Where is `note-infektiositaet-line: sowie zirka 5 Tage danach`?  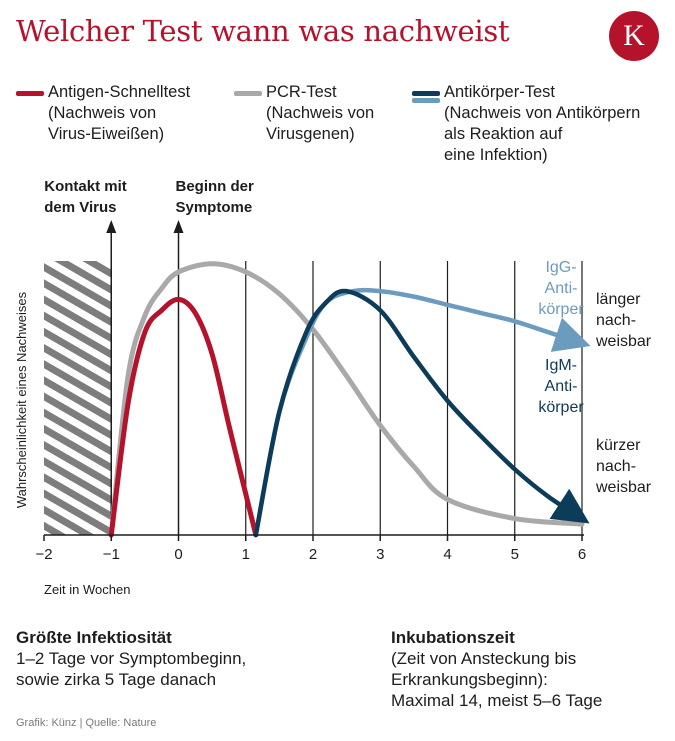 note-infektiositaet-line: sowie zirka 5 Tage danach is located at coordinates (116, 679).